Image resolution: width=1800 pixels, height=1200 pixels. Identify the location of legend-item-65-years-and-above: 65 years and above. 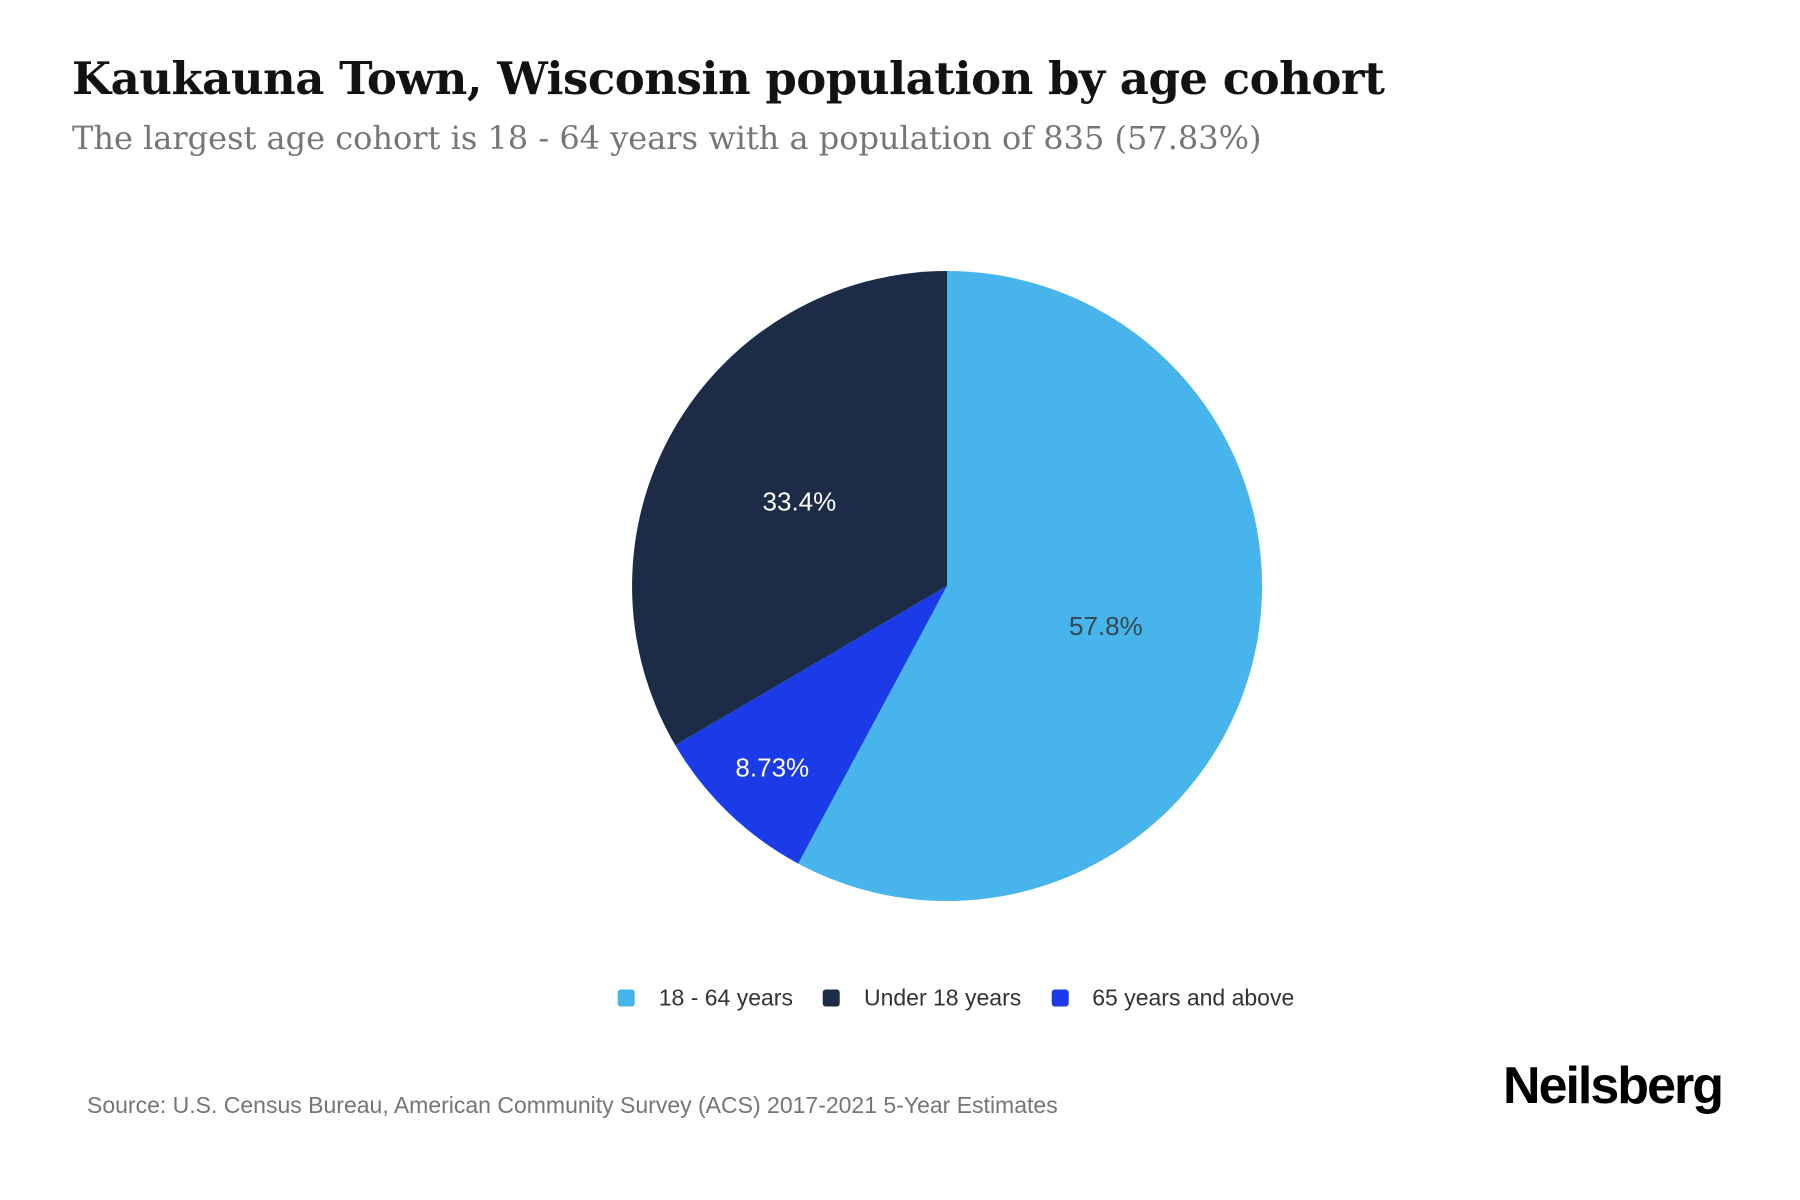
(1173, 997).